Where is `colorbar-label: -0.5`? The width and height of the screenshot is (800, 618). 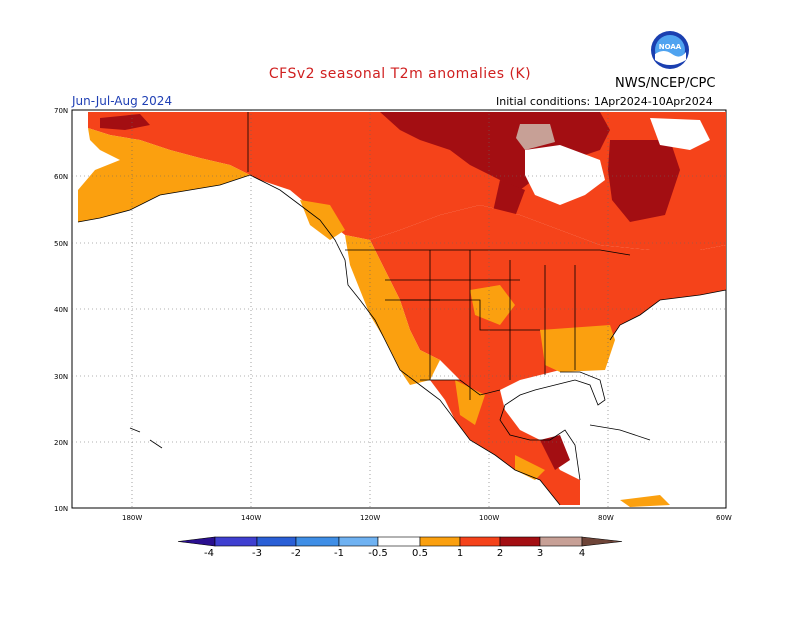 colorbar-label: -0.5 is located at coordinates (378, 553).